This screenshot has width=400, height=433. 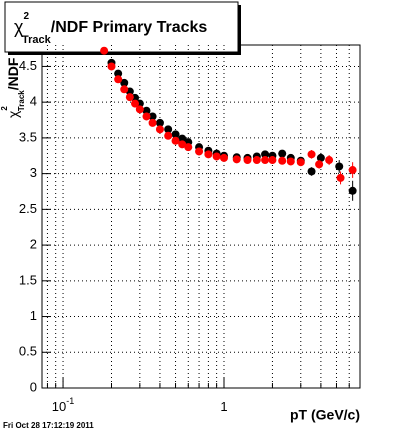 I want to click on y-tick-label: 3.5, so click(x=28, y=136).